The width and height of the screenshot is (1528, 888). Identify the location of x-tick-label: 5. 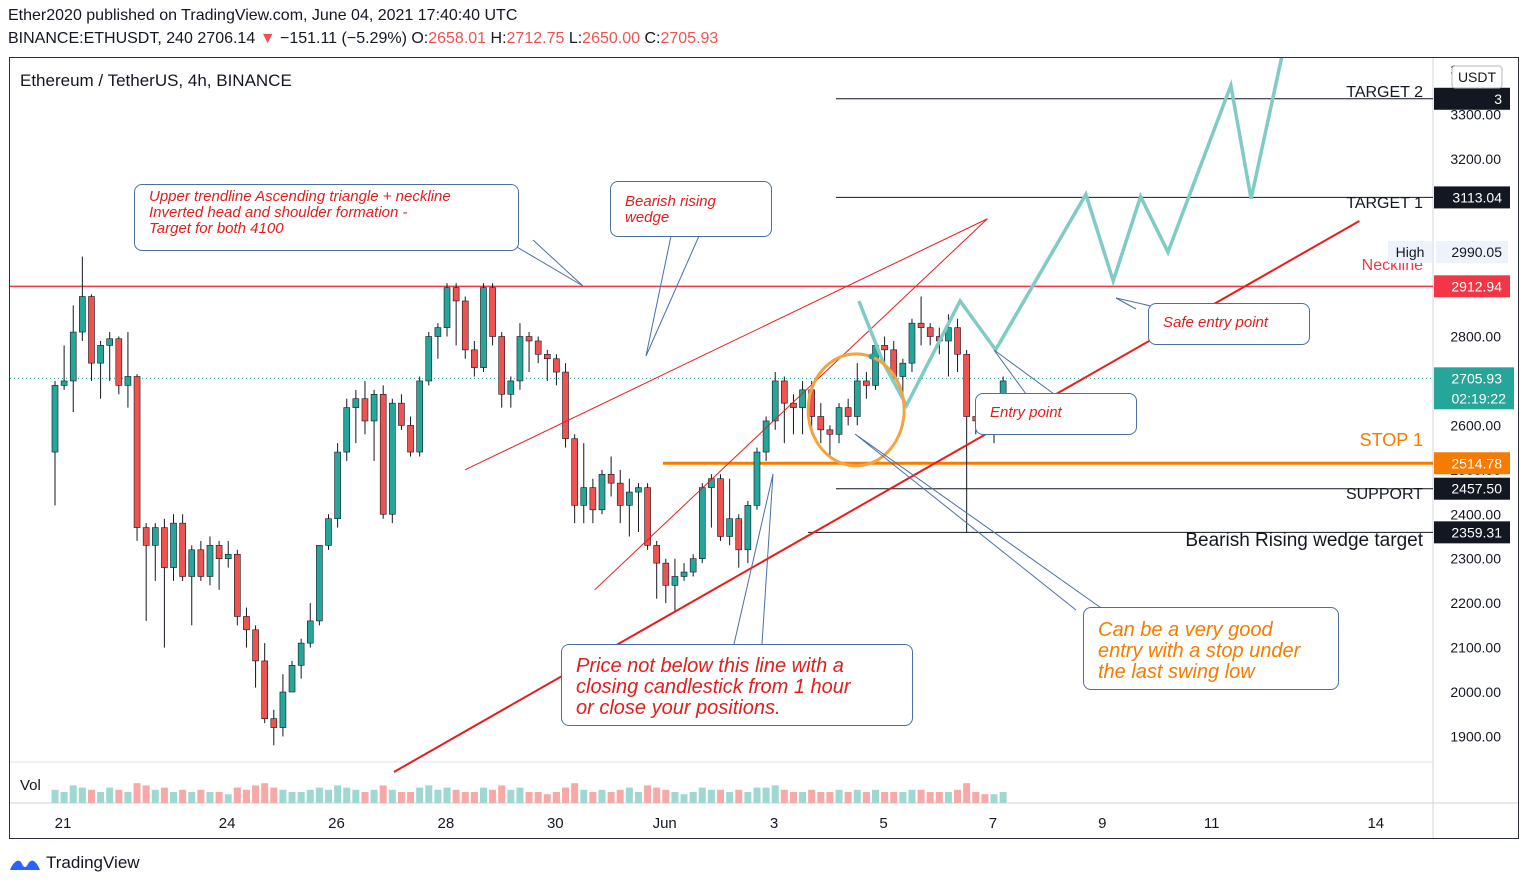
(883, 823).